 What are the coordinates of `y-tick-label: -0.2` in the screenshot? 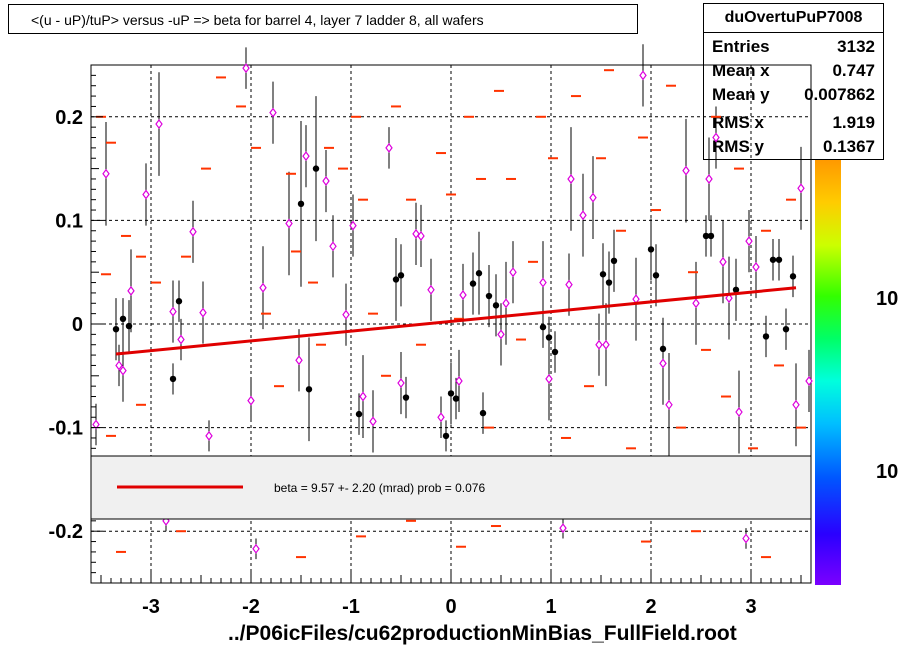 It's located at (66, 532).